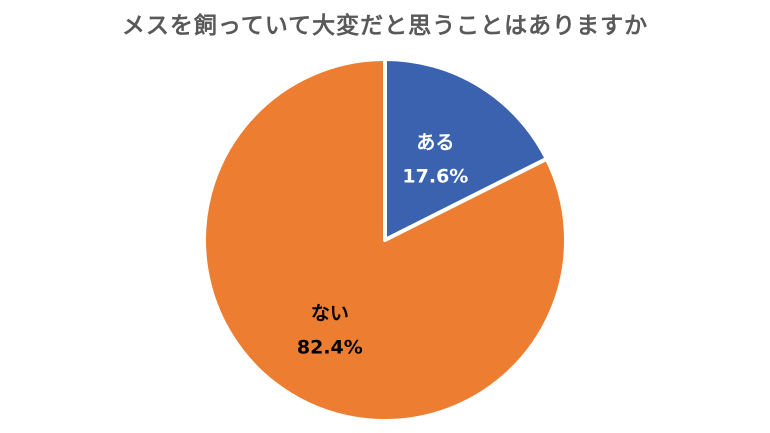  I want to click on pie-slice-label-1: ない, so click(330, 313).